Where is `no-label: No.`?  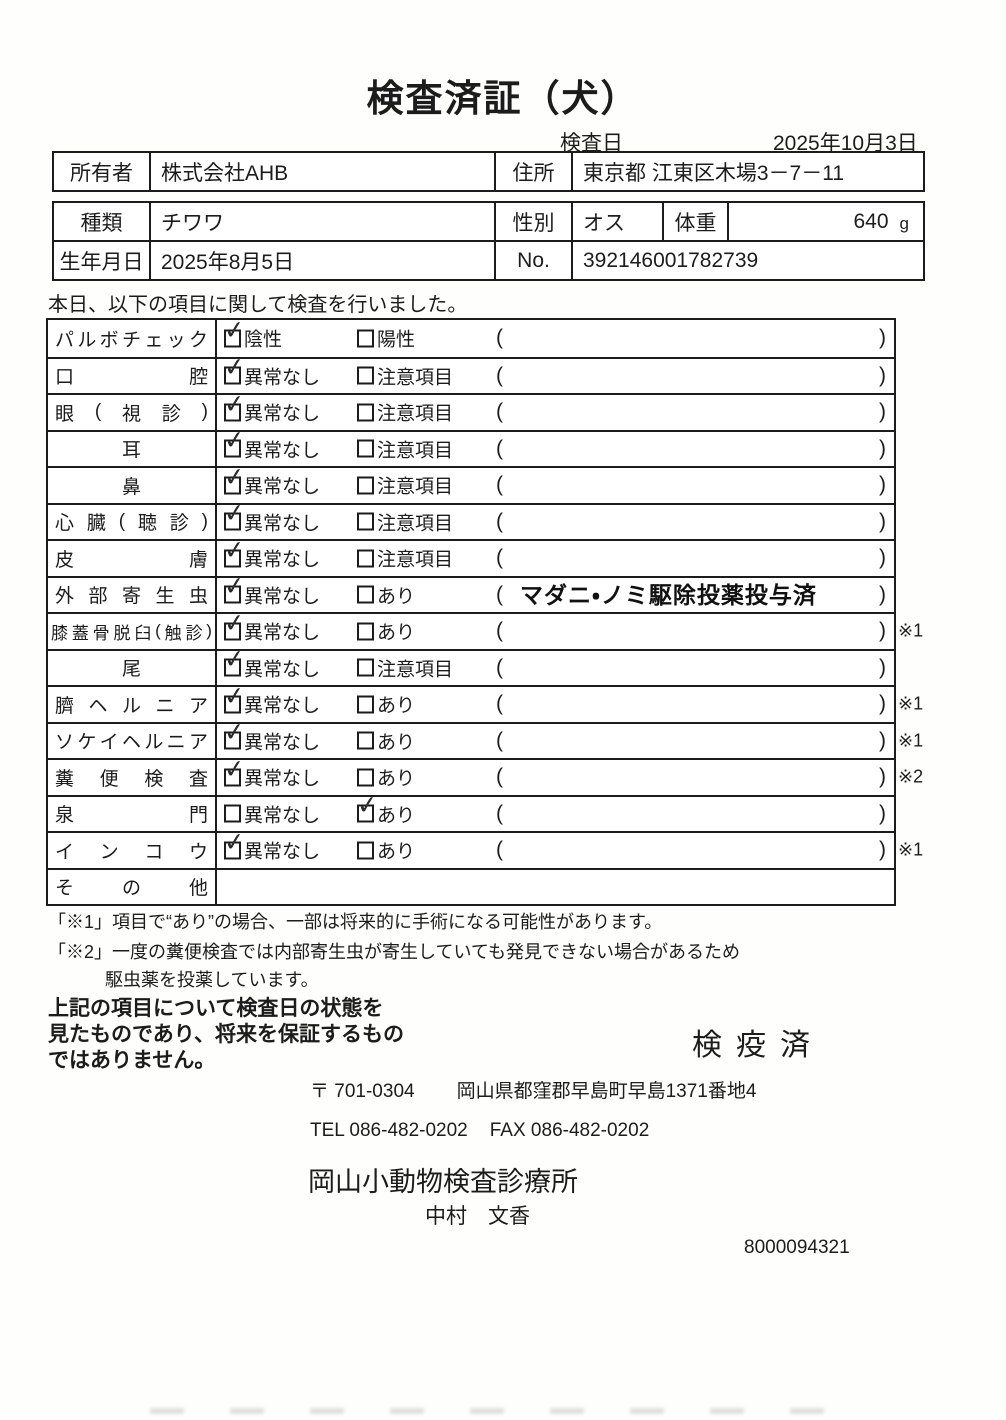
no-label: No. is located at coordinates (534, 260).